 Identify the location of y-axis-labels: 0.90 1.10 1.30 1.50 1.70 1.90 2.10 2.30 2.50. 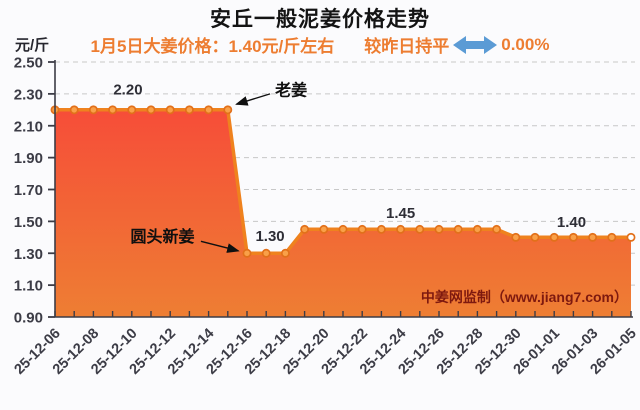
(34, 191).